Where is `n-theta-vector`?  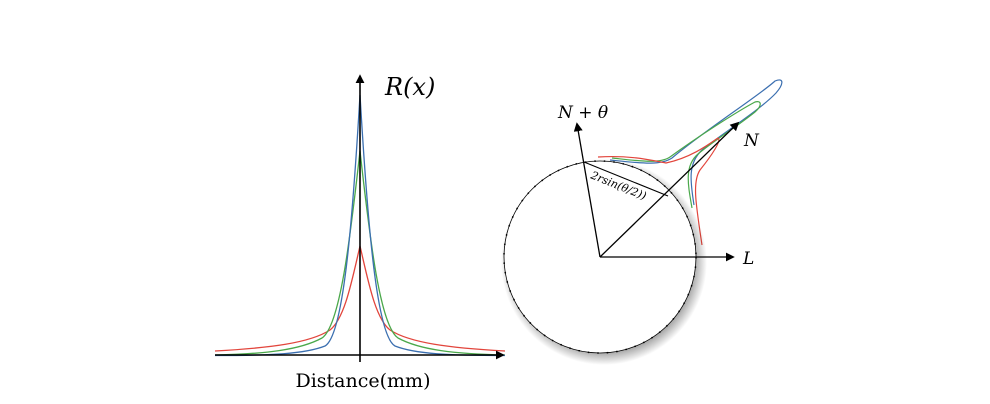 n-theta-vector is located at coordinates (587, 190).